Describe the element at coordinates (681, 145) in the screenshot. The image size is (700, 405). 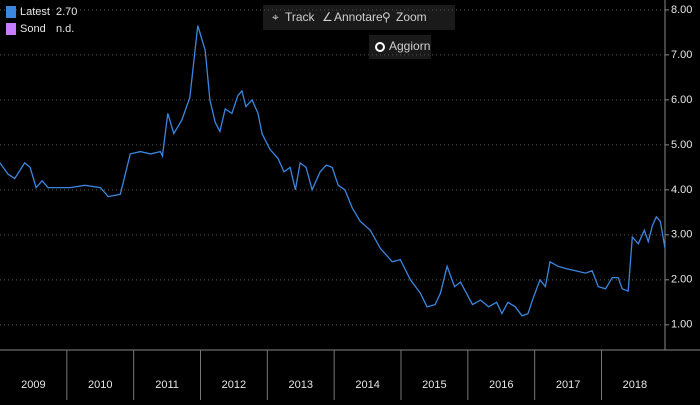
I see `y-tick-label: 5.00` at that location.